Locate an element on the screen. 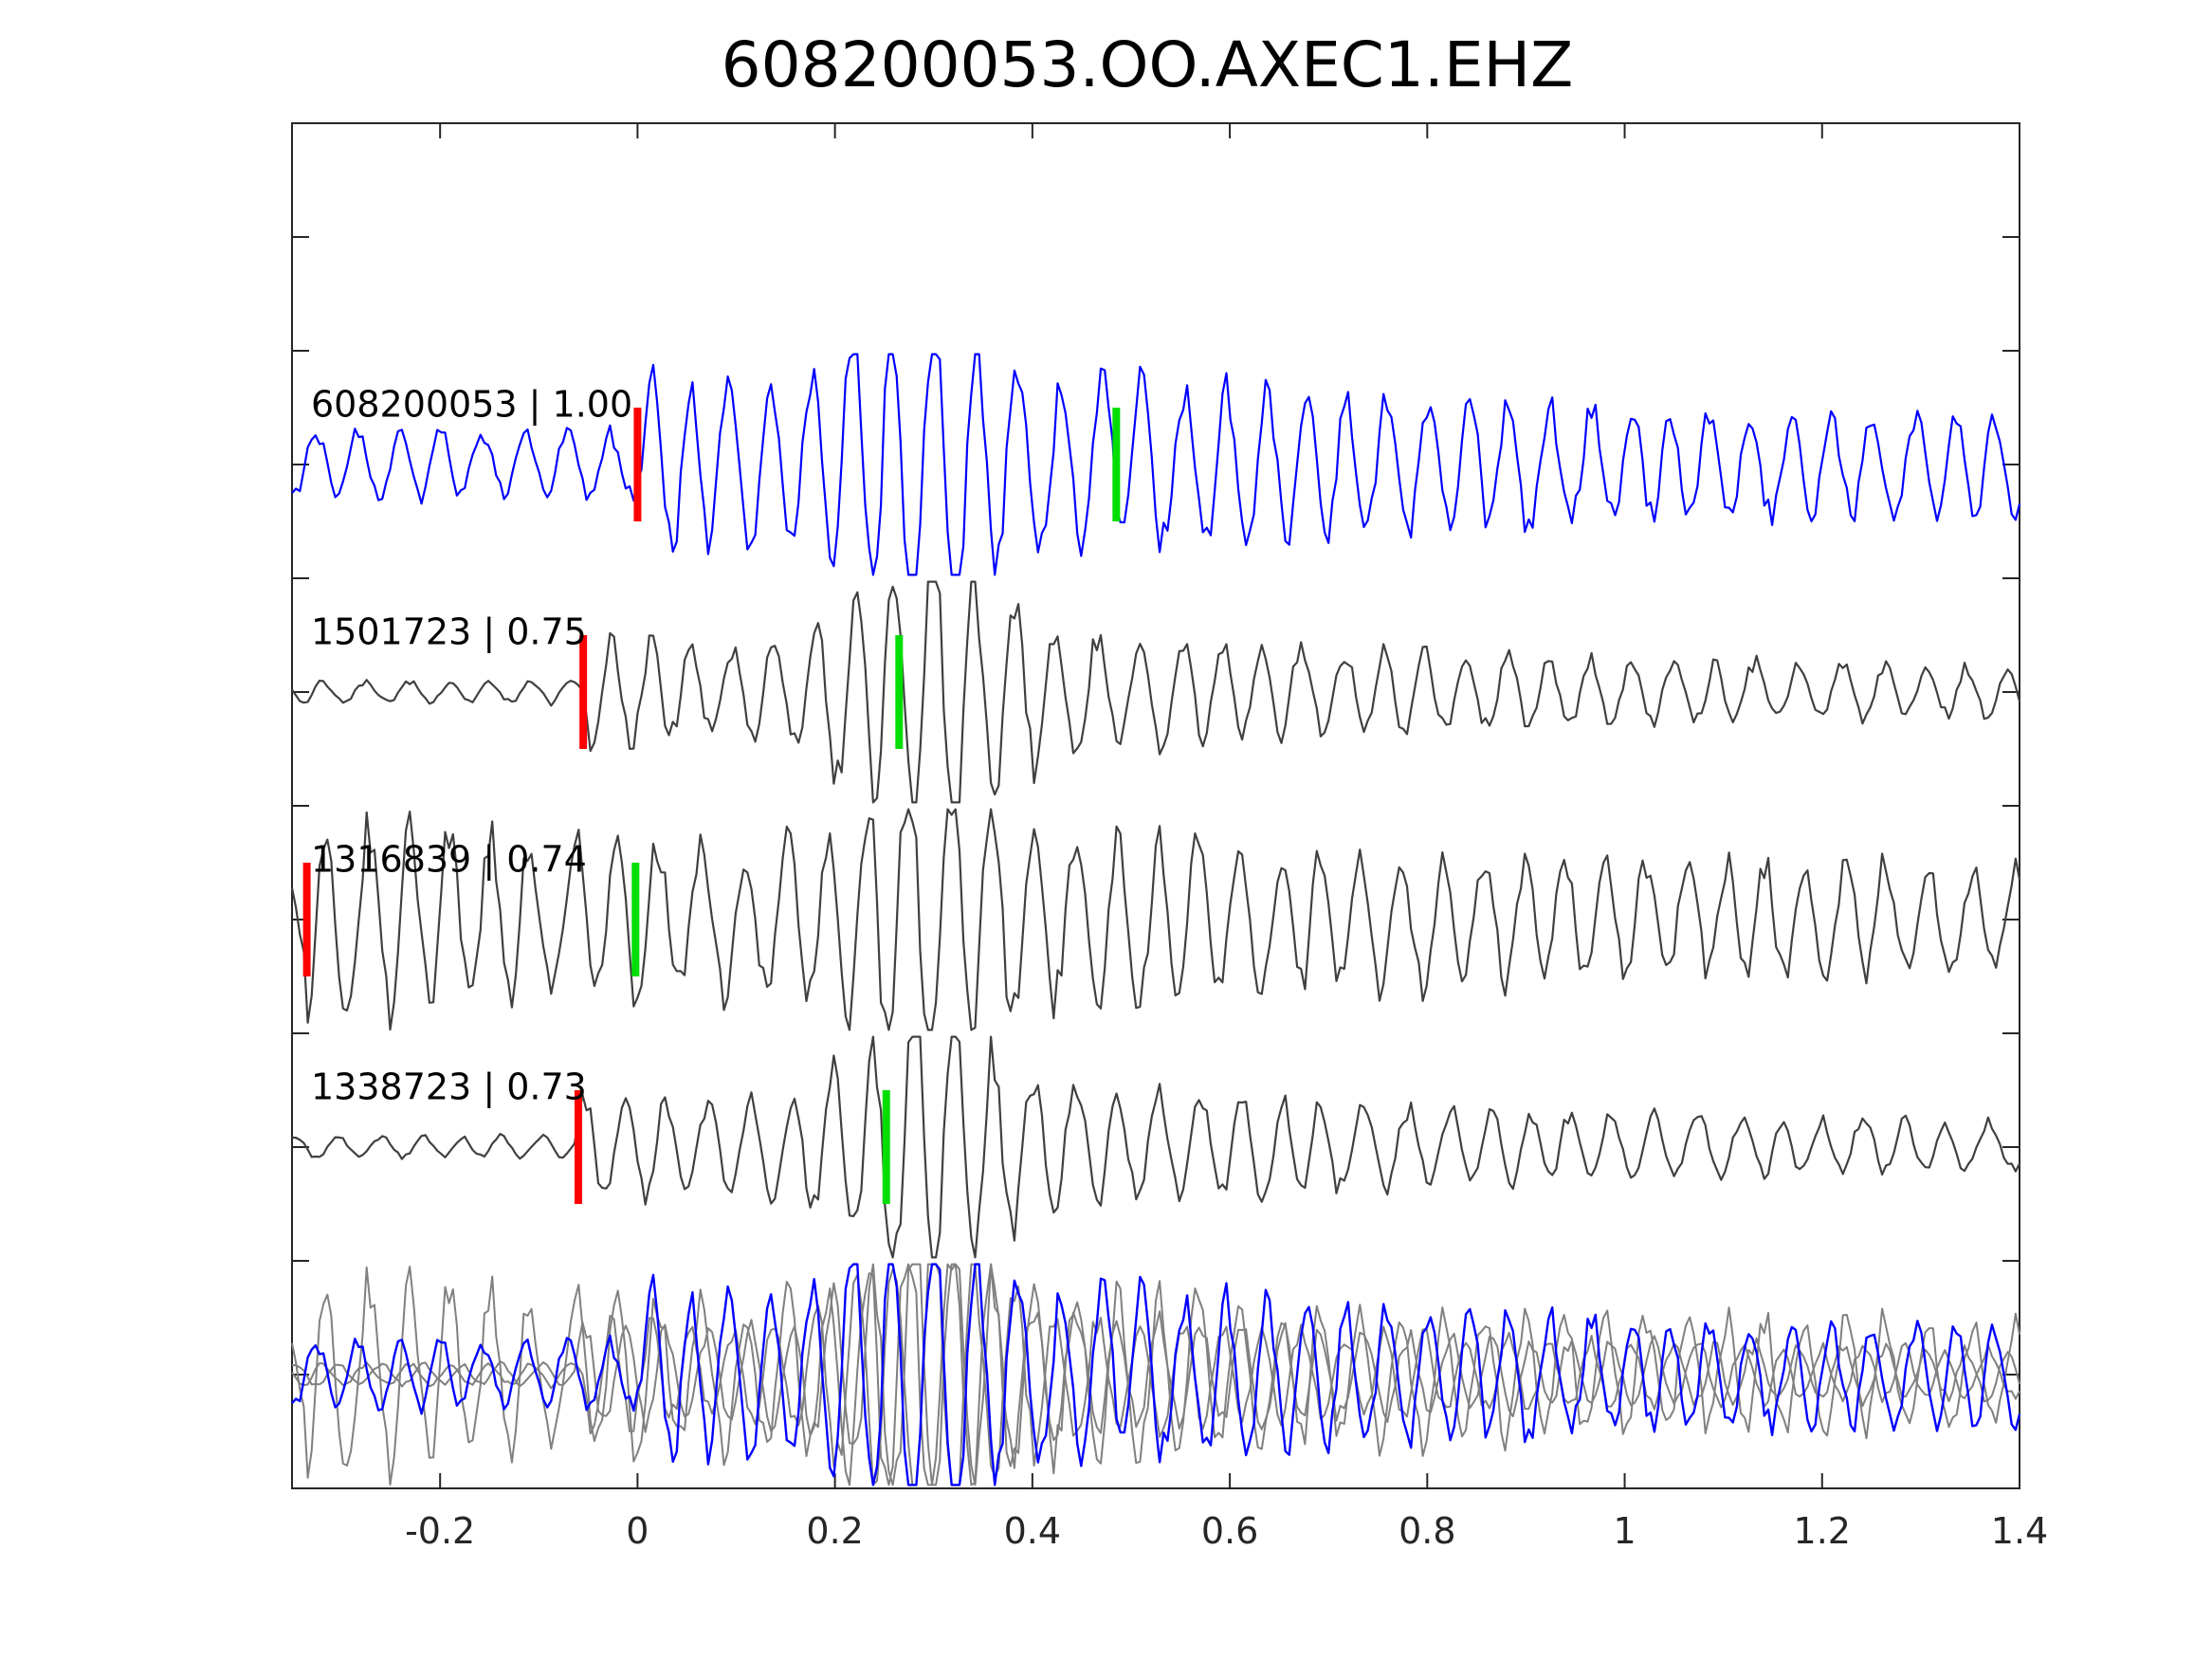 Image resolution: width=2212 pixels, height=1659 pixels. trace-label: 1316839 | 0.74 is located at coordinates (449, 860).